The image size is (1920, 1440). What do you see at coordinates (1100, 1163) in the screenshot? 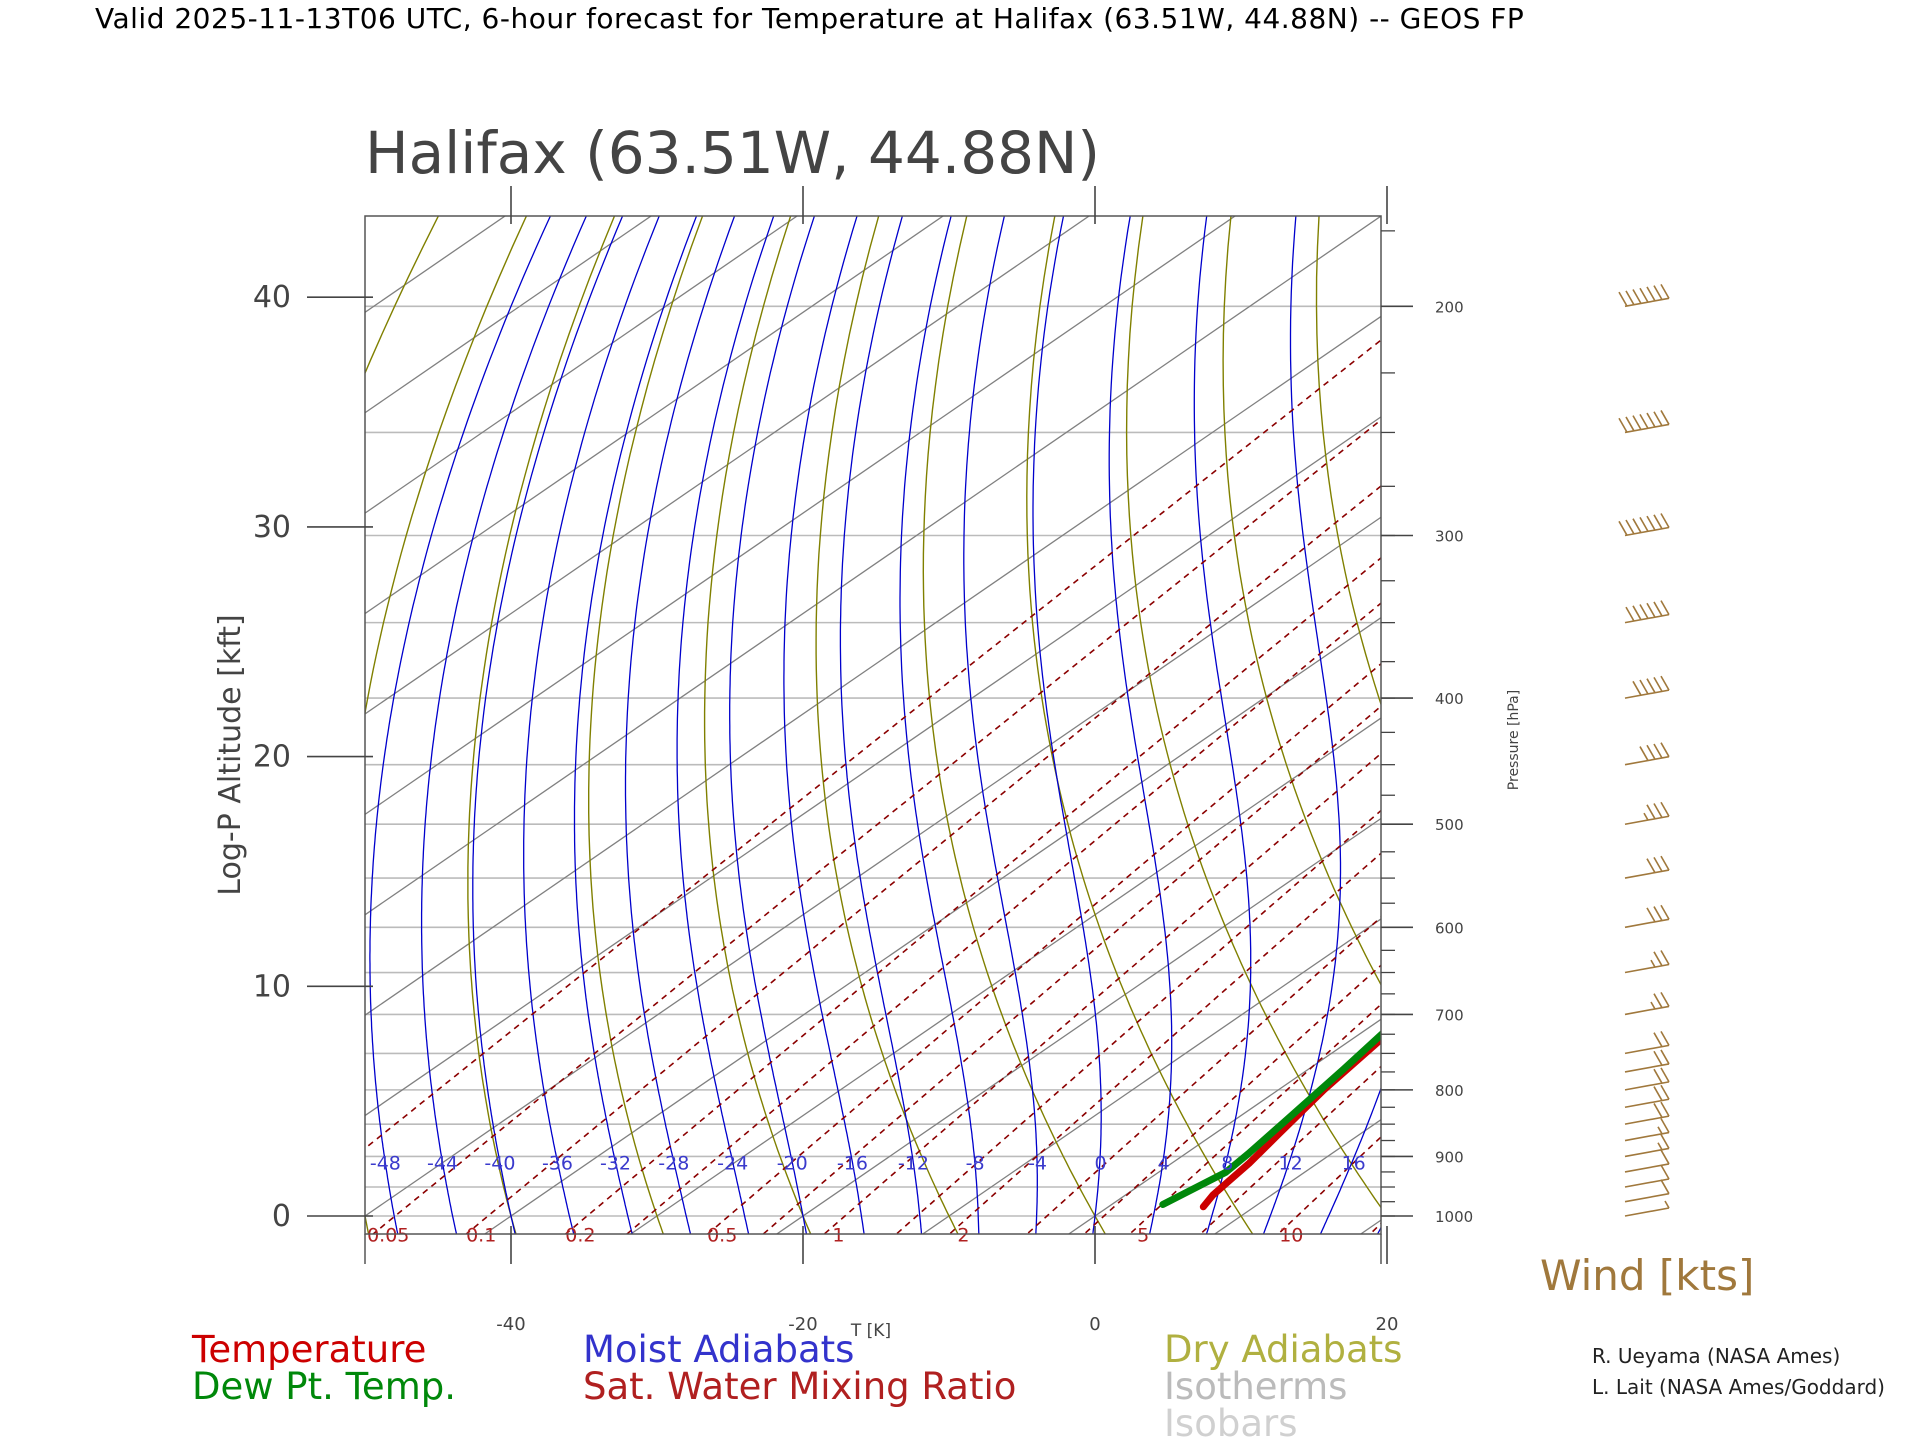
I see `moist-adiabat-label: 0` at bounding box center [1100, 1163].